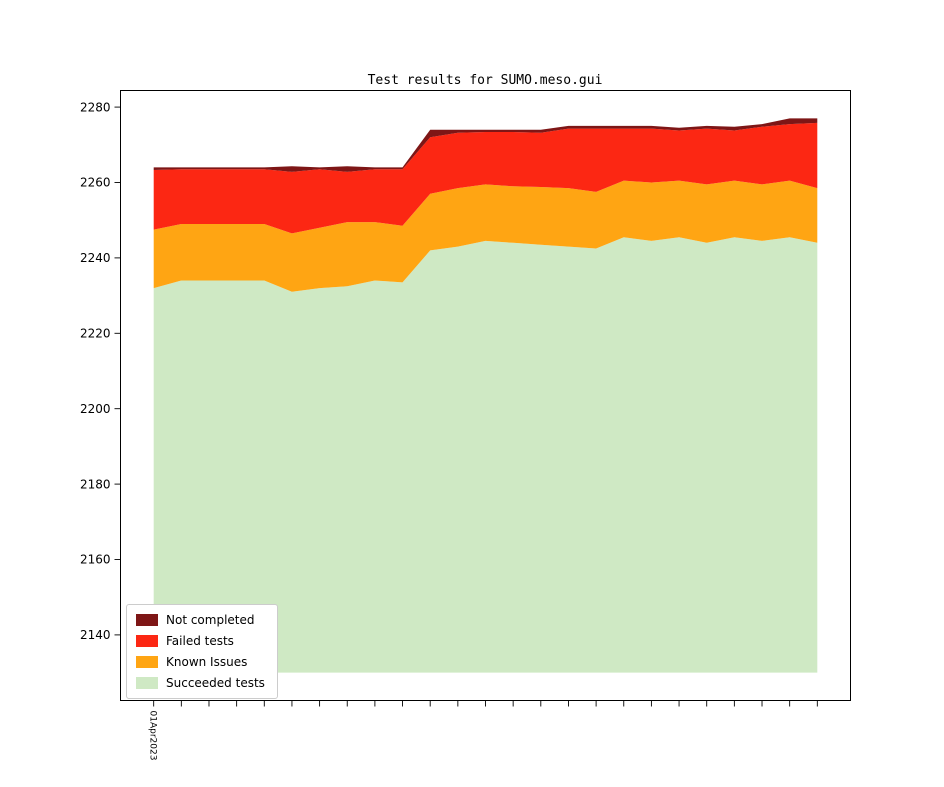  What do you see at coordinates (485, 80) in the screenshot?
I see `chart-title: Test results for SUMO.meso.gui` at bounding box center [485, 80].